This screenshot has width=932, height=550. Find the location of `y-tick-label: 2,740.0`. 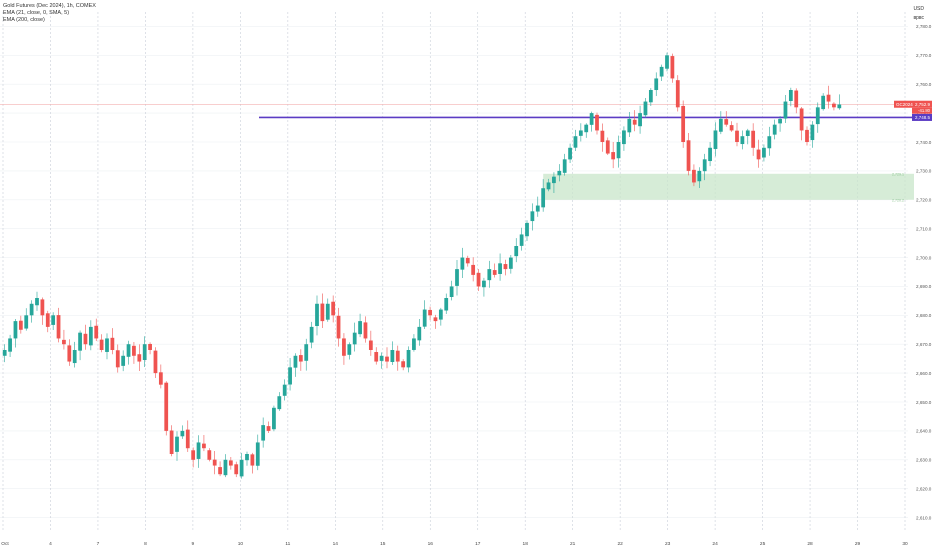

y-tick-label: 2,740.0 is located at coordinates (924, 142).